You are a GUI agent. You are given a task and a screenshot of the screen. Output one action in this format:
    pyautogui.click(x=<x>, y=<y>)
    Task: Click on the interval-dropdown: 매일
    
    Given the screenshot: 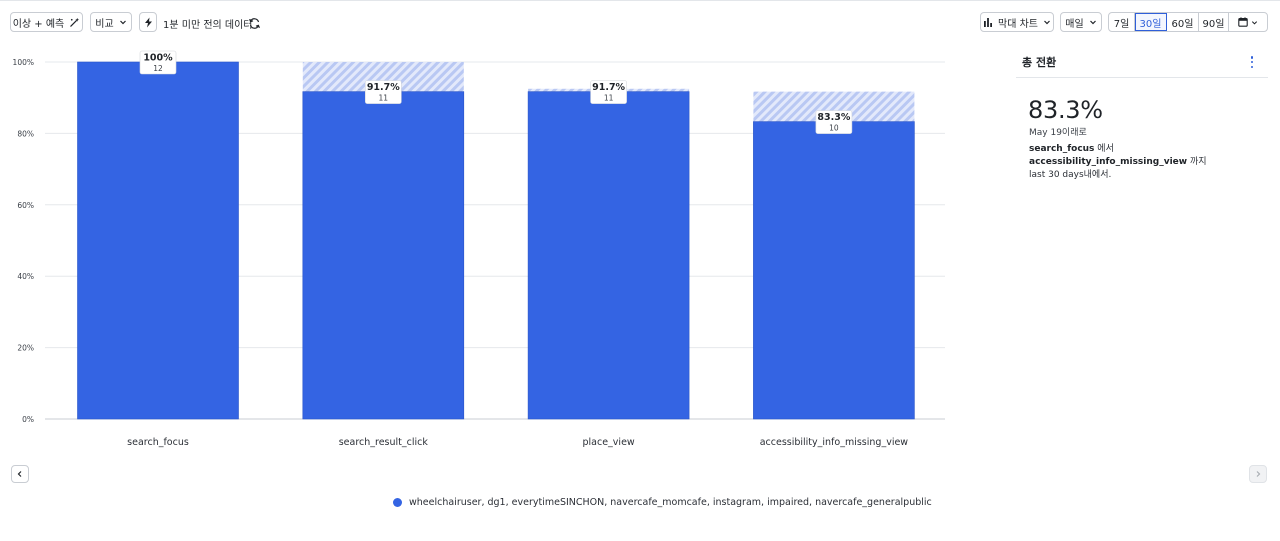 What is the action you would take?
    pyautogui.click(x=1081, y=22)
    